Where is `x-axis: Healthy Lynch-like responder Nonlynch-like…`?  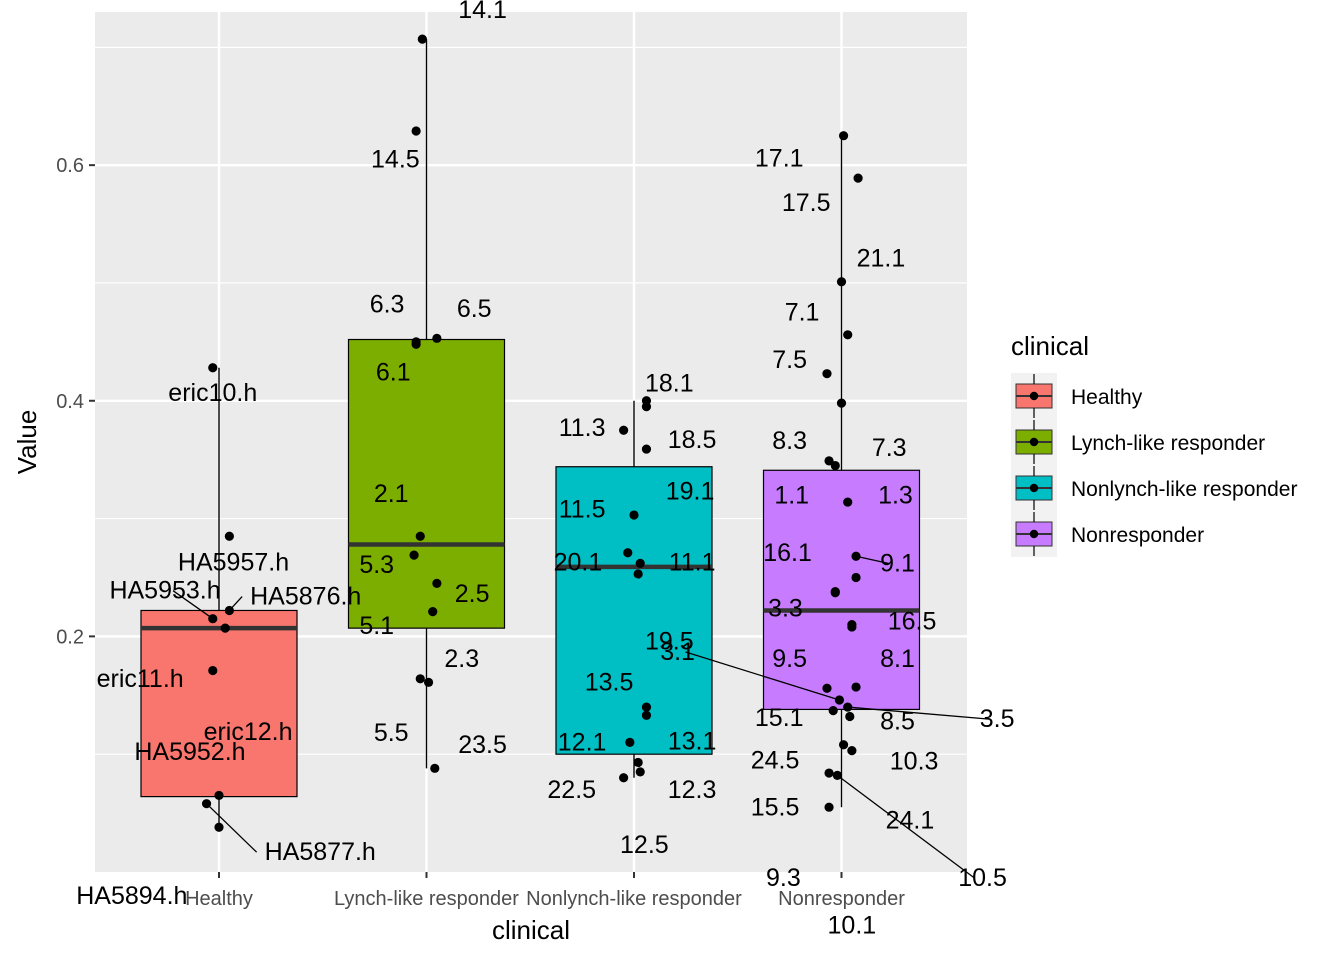
x-axis: Healthy Lynch-like responder Nonlynch-like… is located at coordinates (545, 891).